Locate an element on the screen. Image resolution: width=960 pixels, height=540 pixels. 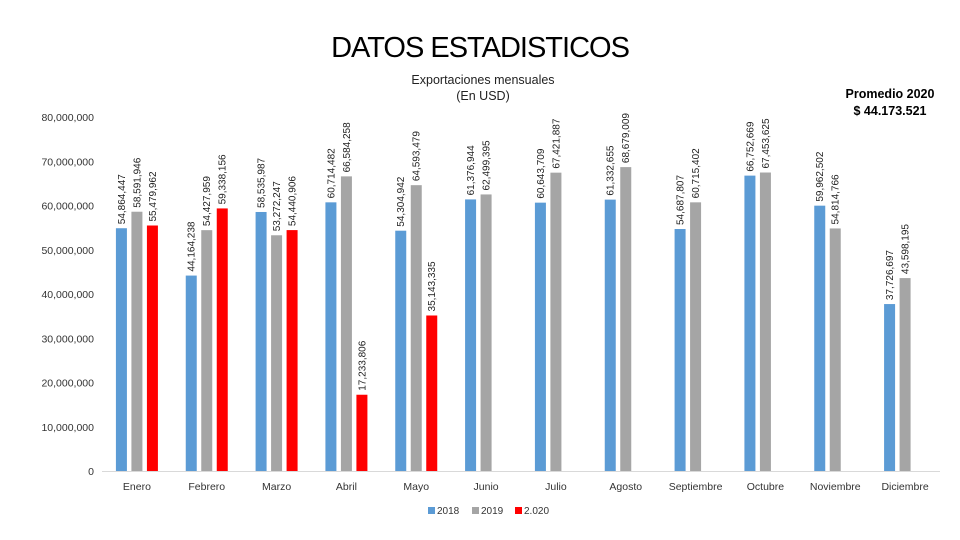
x-category-label: Julio is located at coordinates (556, 487).